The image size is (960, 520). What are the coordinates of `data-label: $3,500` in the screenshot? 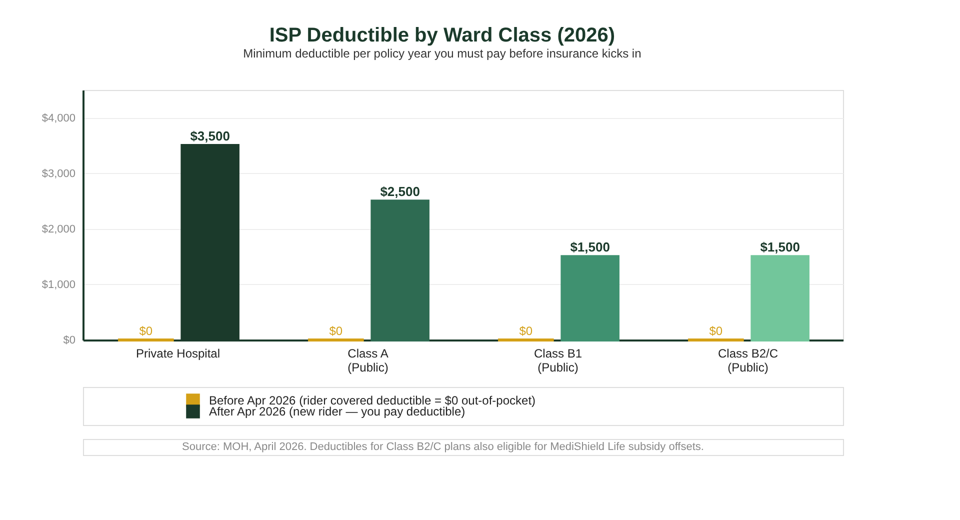 It's located at (210, 136).